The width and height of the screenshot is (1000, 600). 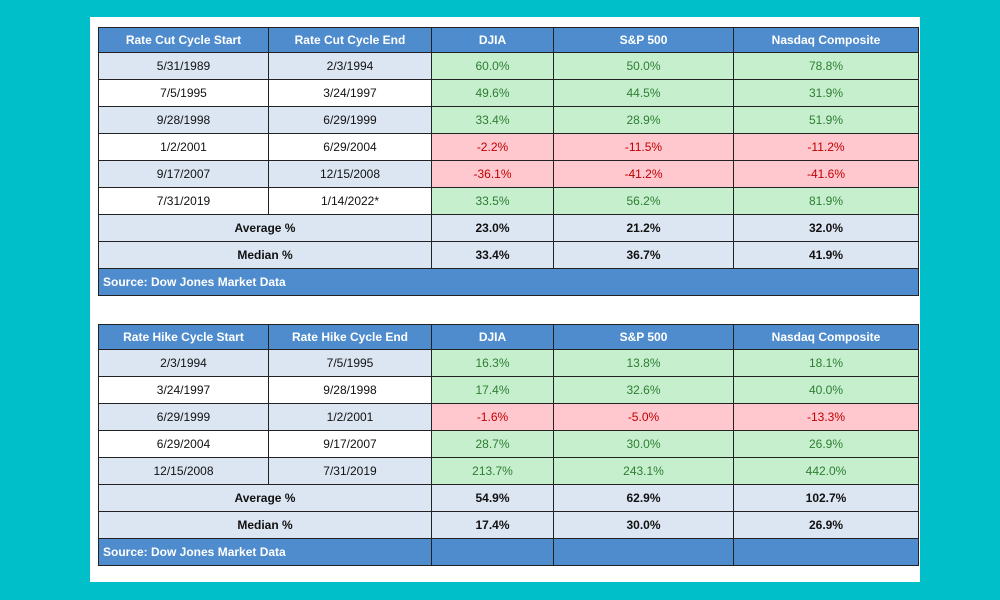 What do you see at coordinates (643, 471) in the screenshot?
I see `sp500-cell: 243.1%` at bounding box center [643, 471].